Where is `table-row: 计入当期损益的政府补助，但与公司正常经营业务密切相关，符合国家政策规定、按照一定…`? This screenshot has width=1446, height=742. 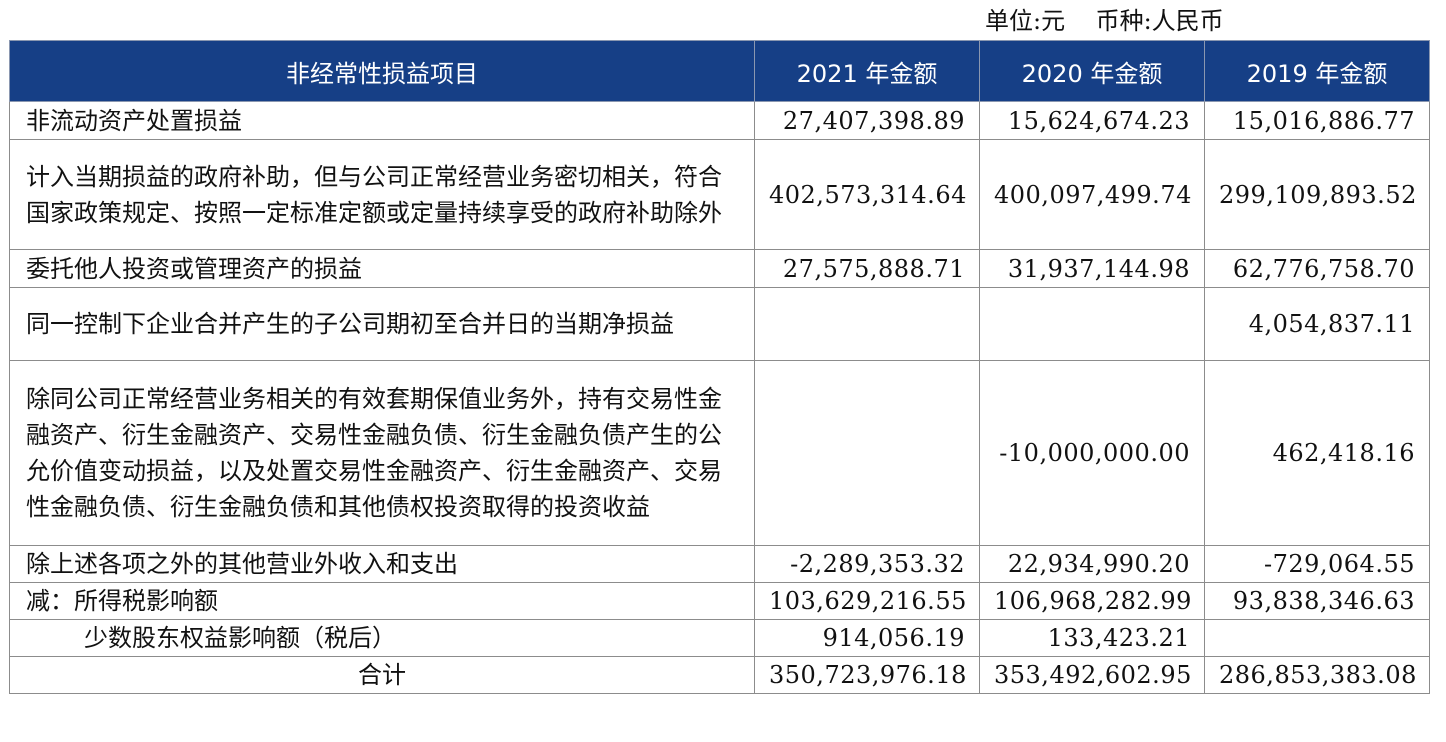 table-row: 计入当期损益的政府补助，但与公司正常经营业务密切相关，符合国家政策规定、按照一定… is located at coordinates (719, 194).